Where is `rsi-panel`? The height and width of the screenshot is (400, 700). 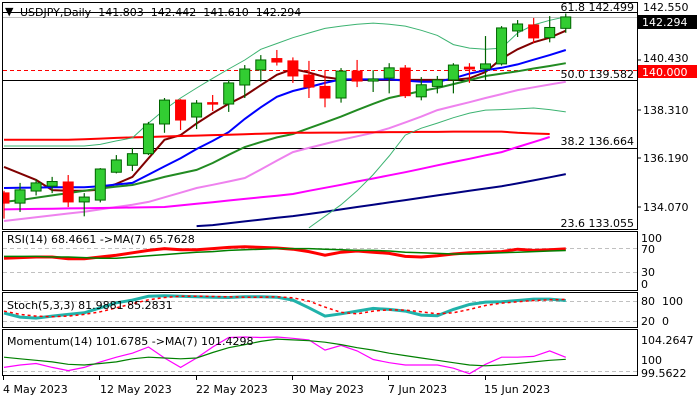 rsi-panel is located at coordinates (320, 261).